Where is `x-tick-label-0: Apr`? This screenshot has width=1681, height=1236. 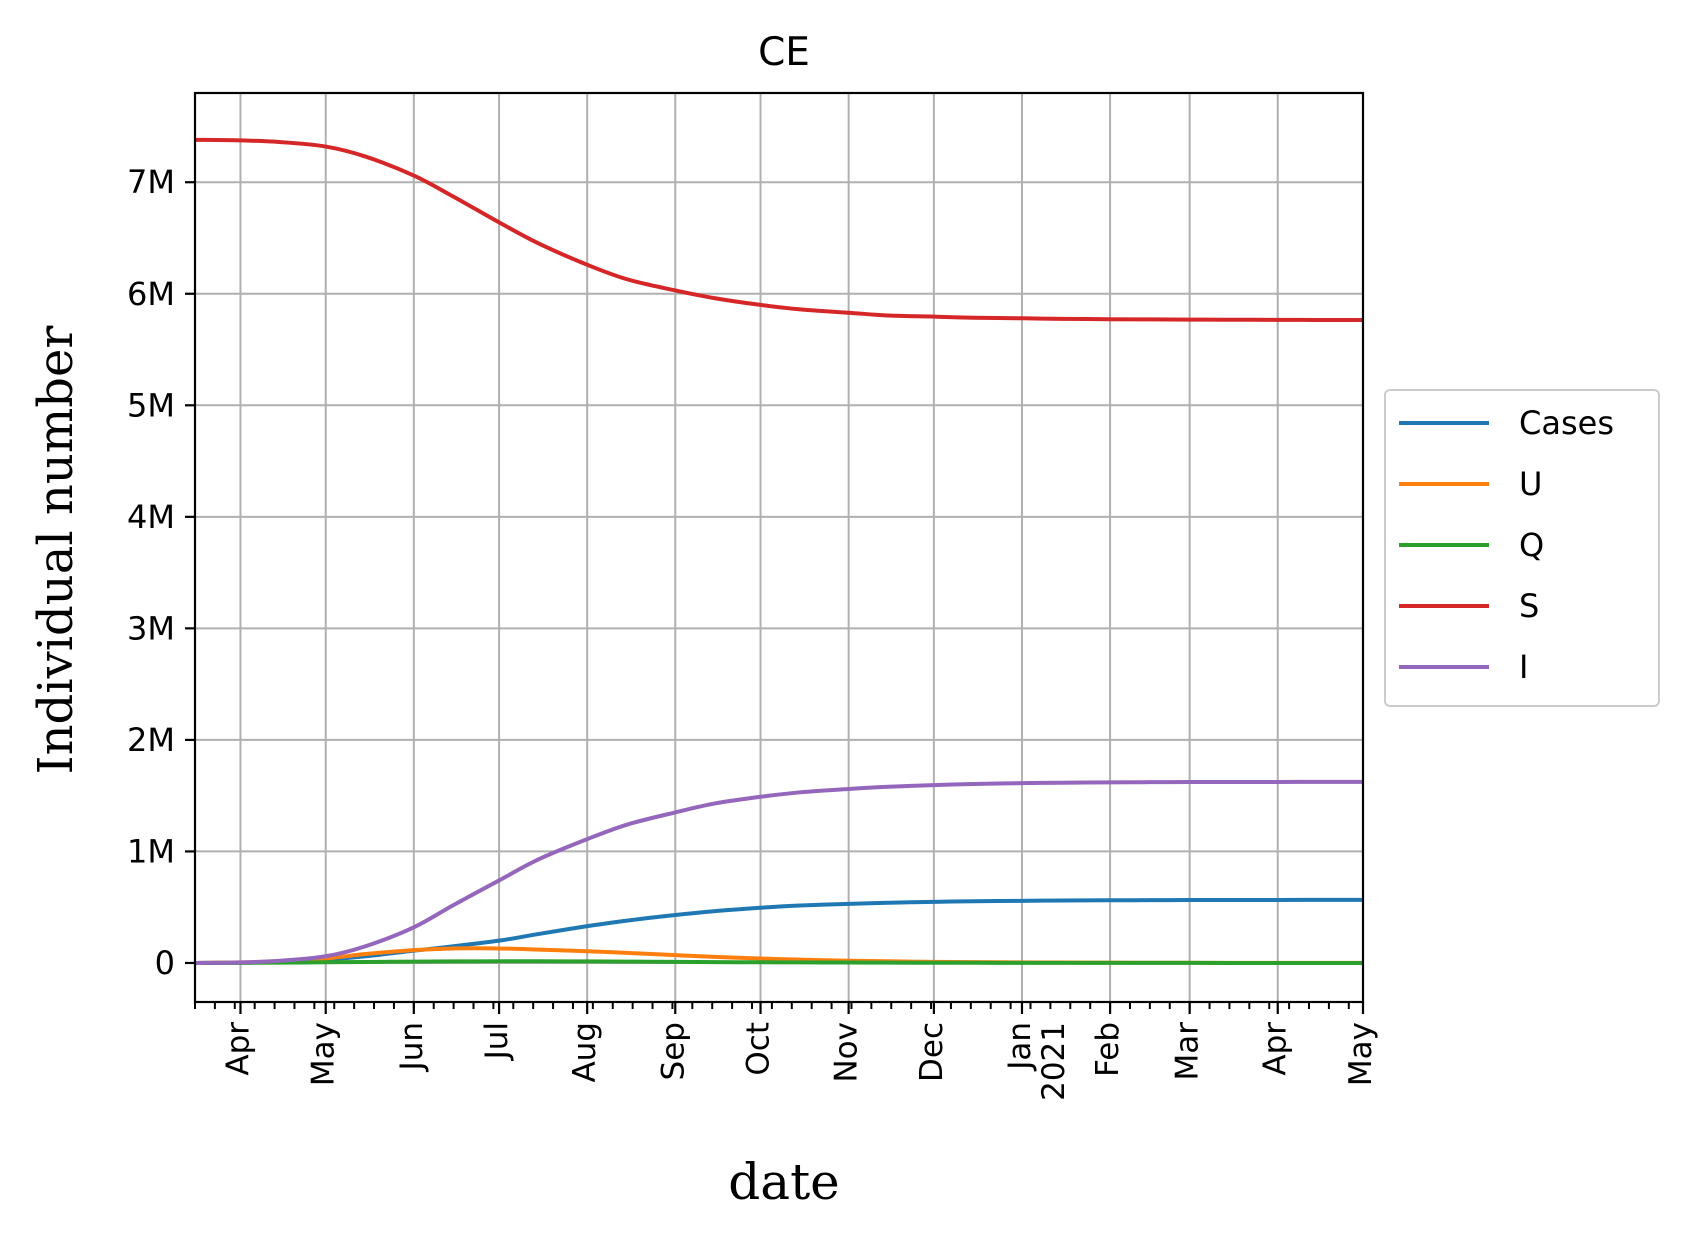
x-tick-label-0: Apr is located at coordinates (238, 1049).